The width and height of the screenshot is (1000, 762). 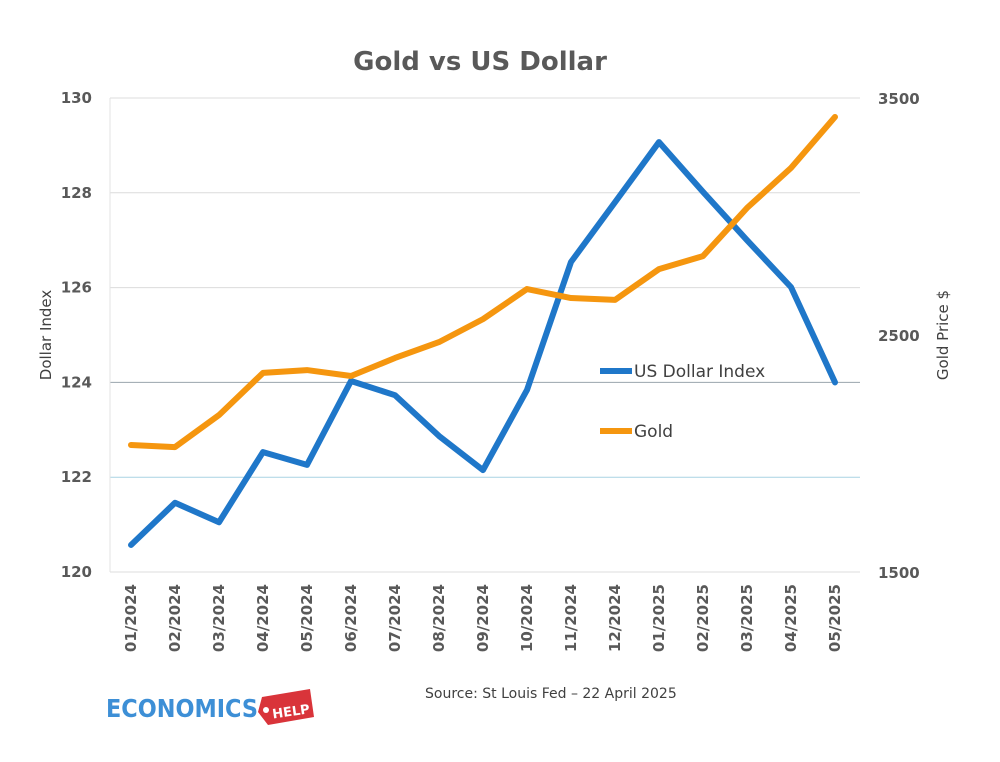 What do you see at coordinates (76, 98) in the screenshot?
I see `left-tick-label: 130` at bounding box center [76, 98].